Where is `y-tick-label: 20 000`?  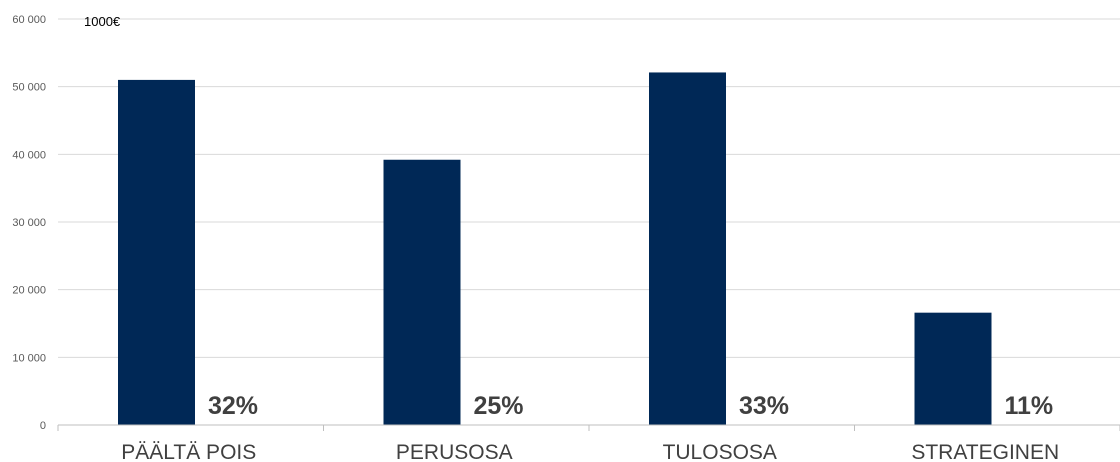
y-tick-label: 20 000 is located at coordinates (29, 291).